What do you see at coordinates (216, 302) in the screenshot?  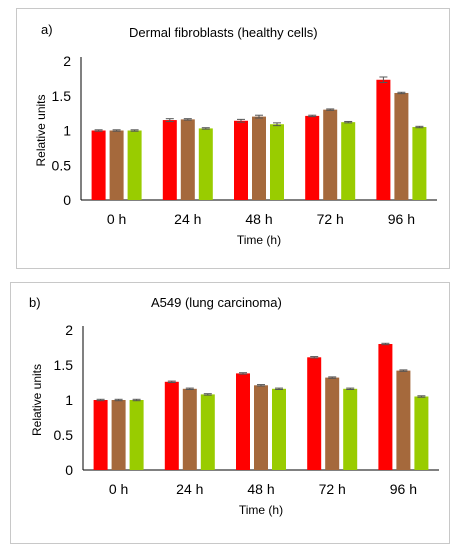 I see `chart-b-title: A549 (lung carcinoma)` at bounding box center [216, 302].